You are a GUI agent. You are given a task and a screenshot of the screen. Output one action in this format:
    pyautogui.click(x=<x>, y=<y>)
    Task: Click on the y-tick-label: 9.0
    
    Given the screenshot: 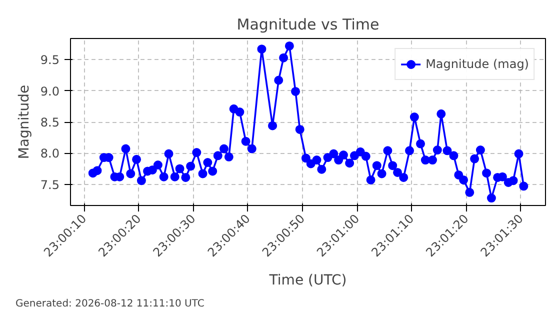 What is the action you would take?
    pyautogui.click(x=50, y=91)
    